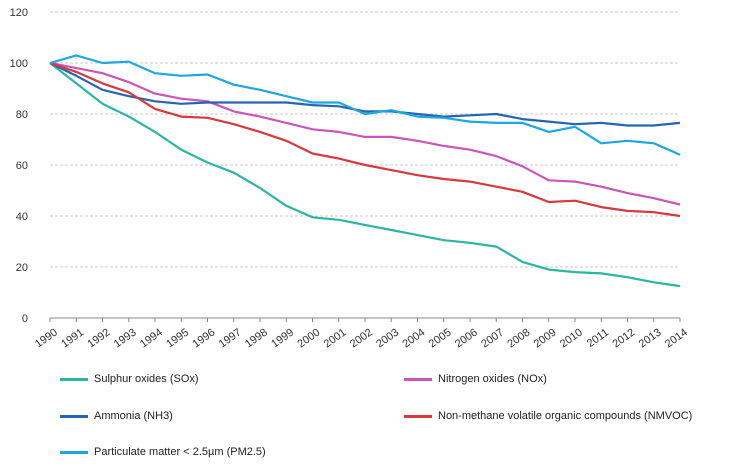  What do you see at coordinates (650, 339) in the screenshot?
I see `x-tick-label: 2013` at bounding box center [650, 339].